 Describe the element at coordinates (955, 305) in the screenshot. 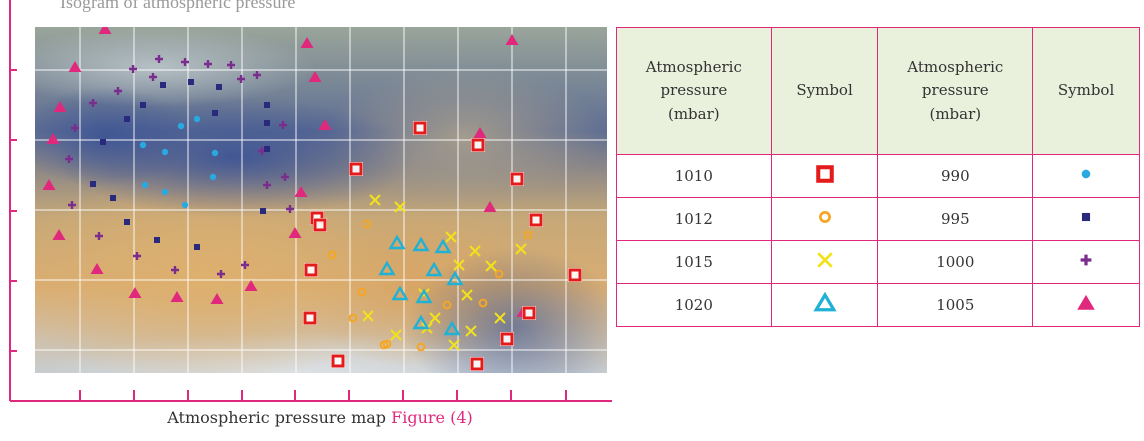

I see `pressure-value: 1005` at that location.